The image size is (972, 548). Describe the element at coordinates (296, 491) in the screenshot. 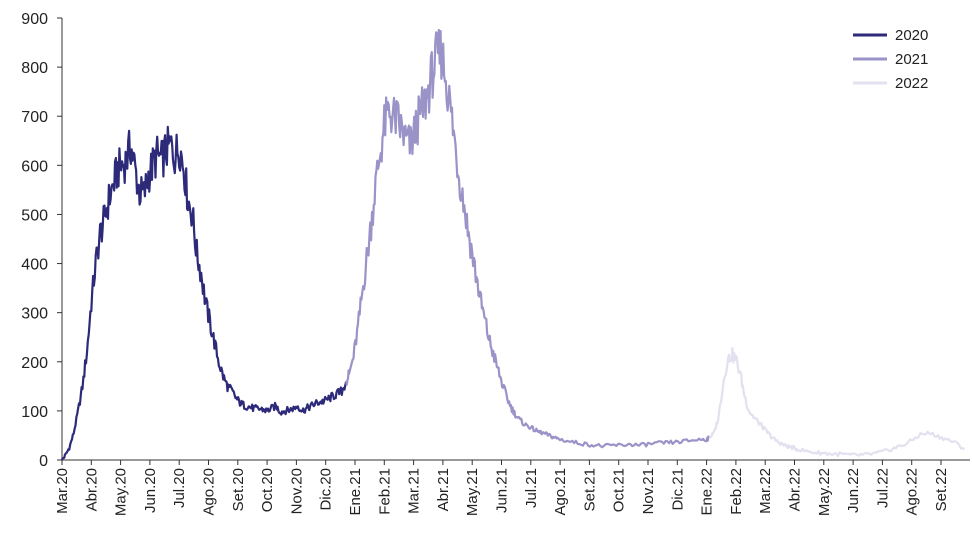

I see `x-tick-label: Nov.20` at that location.